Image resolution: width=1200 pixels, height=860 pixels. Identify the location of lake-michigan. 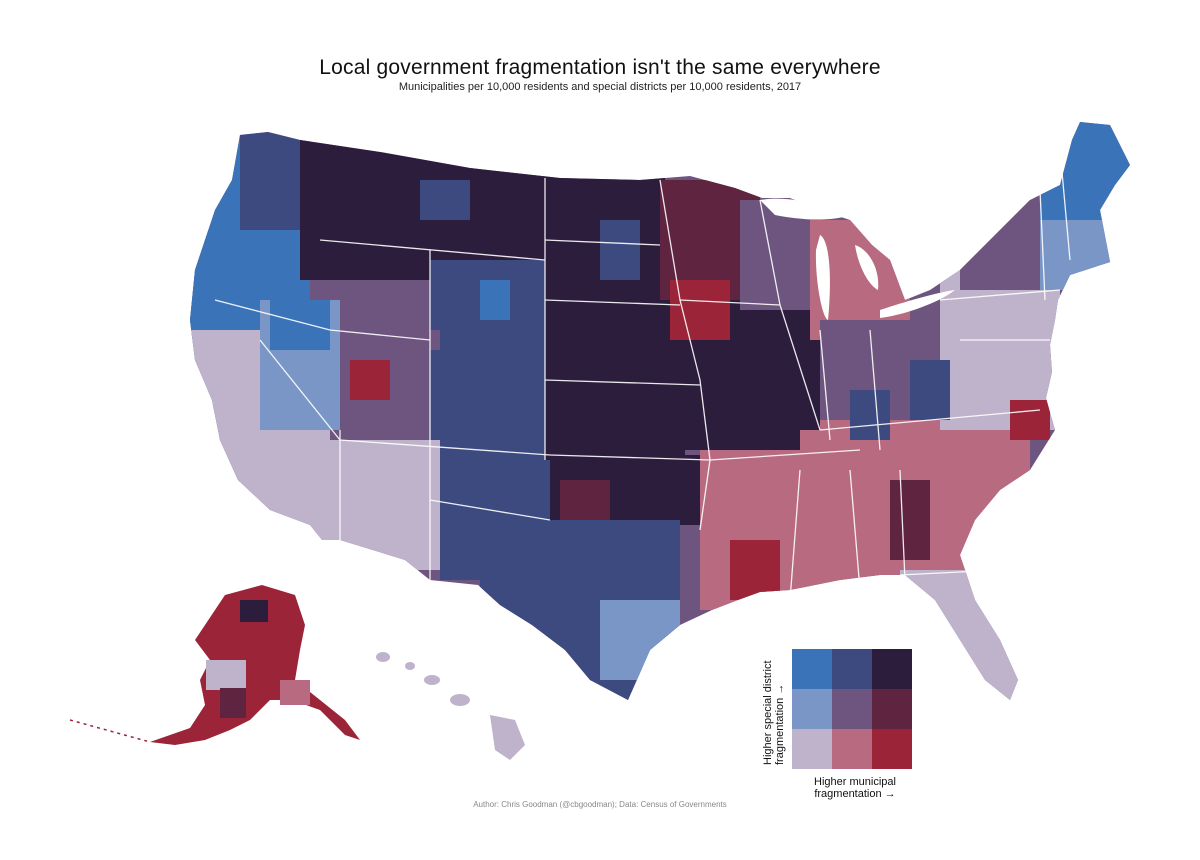
(822, 277).